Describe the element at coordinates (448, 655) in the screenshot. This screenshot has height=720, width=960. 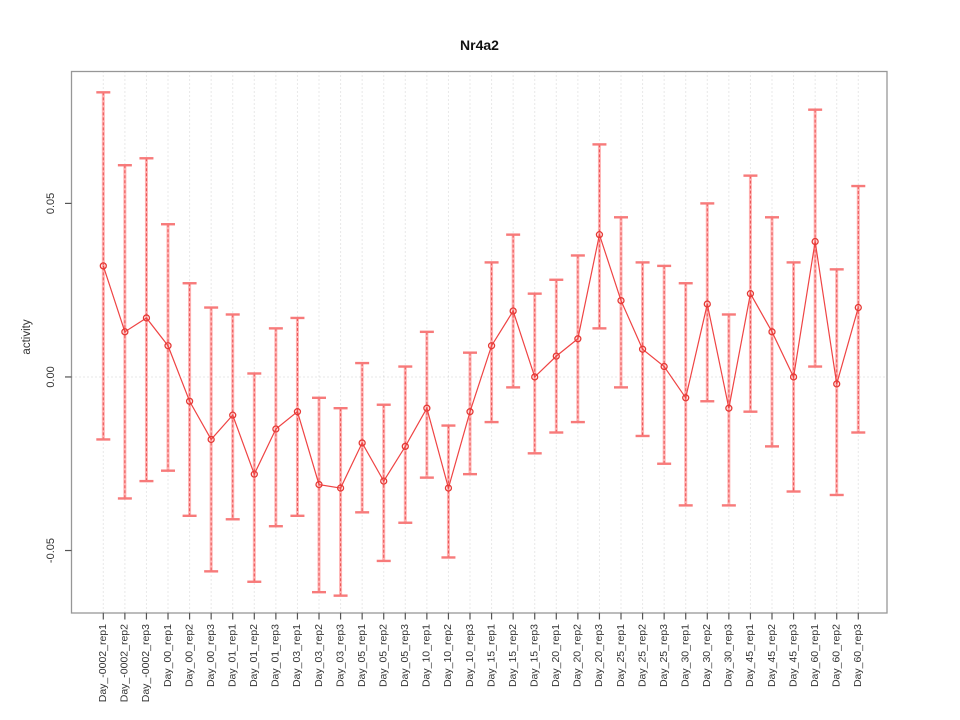
I see `x-tick-label: Day_10_rep2` at that location.